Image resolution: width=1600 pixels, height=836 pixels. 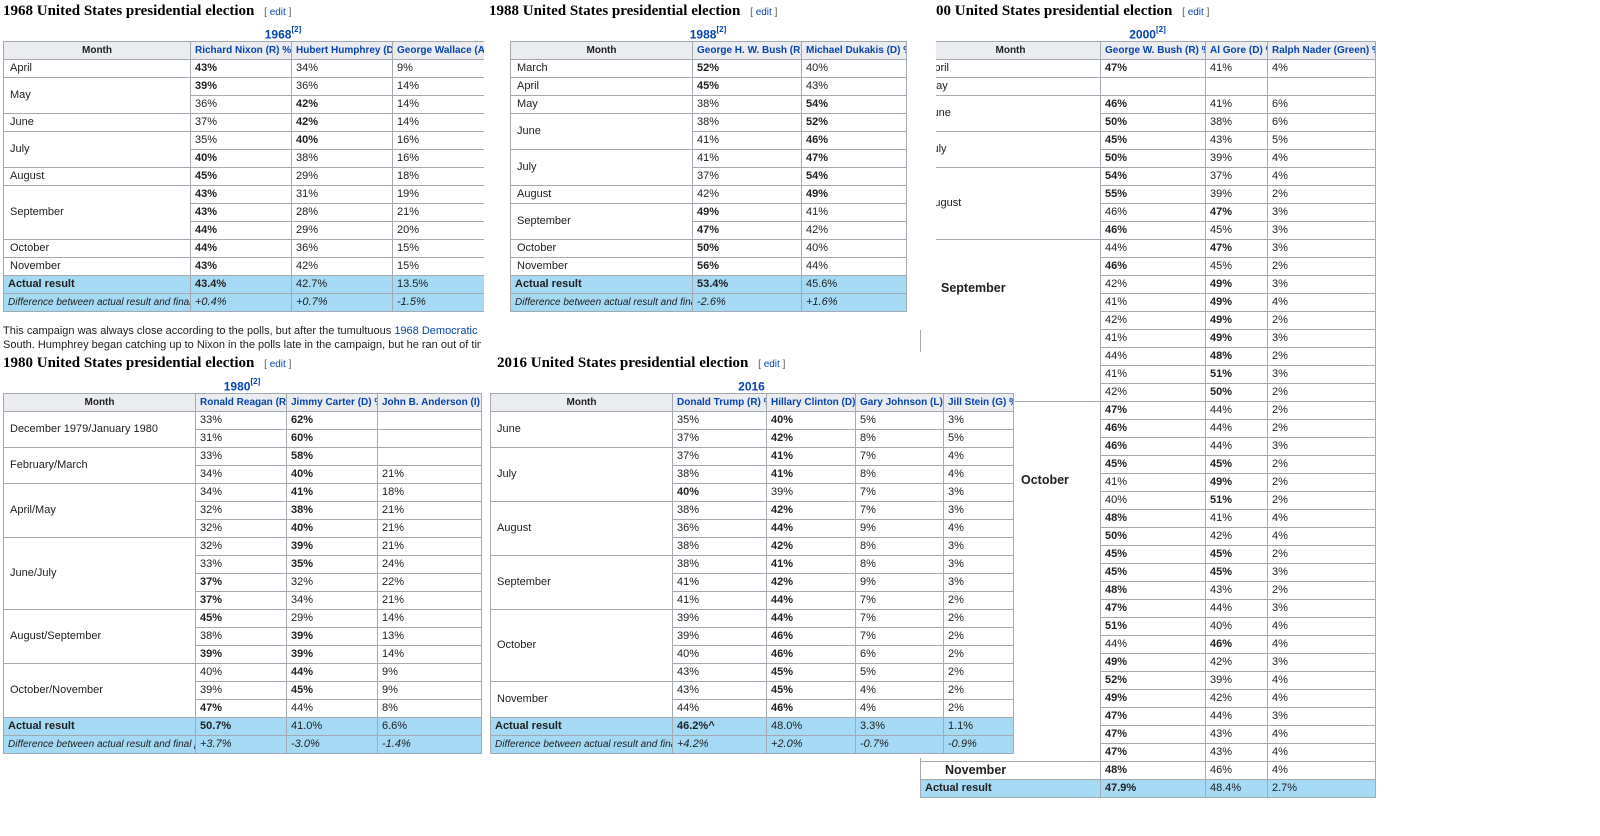 I want to click on month-cell: November, so click(x=97, y=266).